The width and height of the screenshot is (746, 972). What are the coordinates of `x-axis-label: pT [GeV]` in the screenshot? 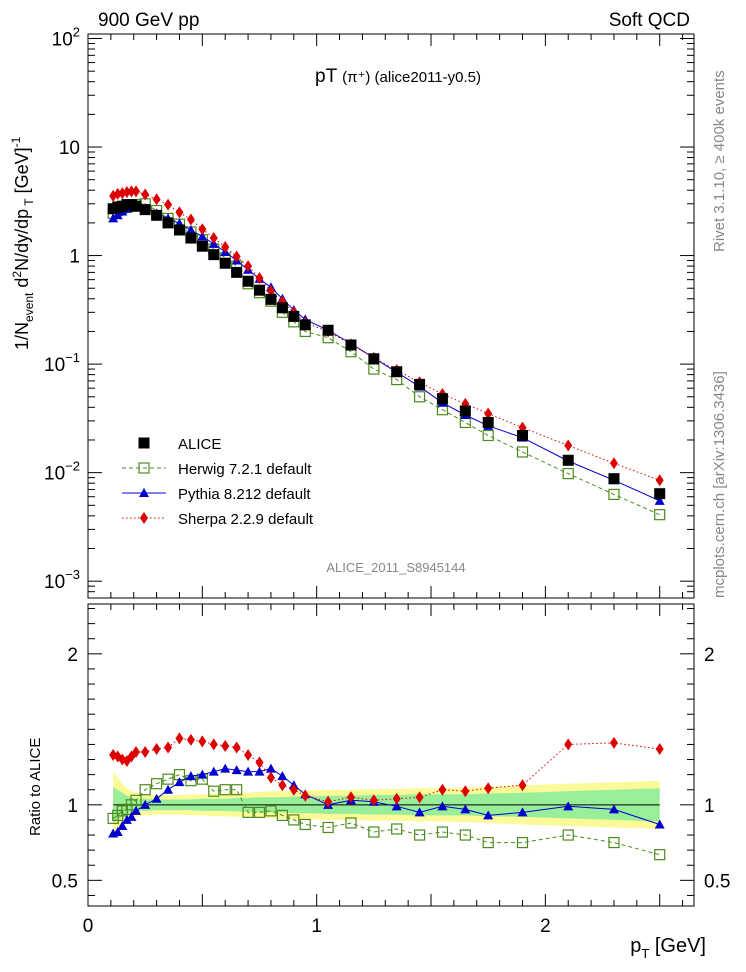 It's located at (668, 948).